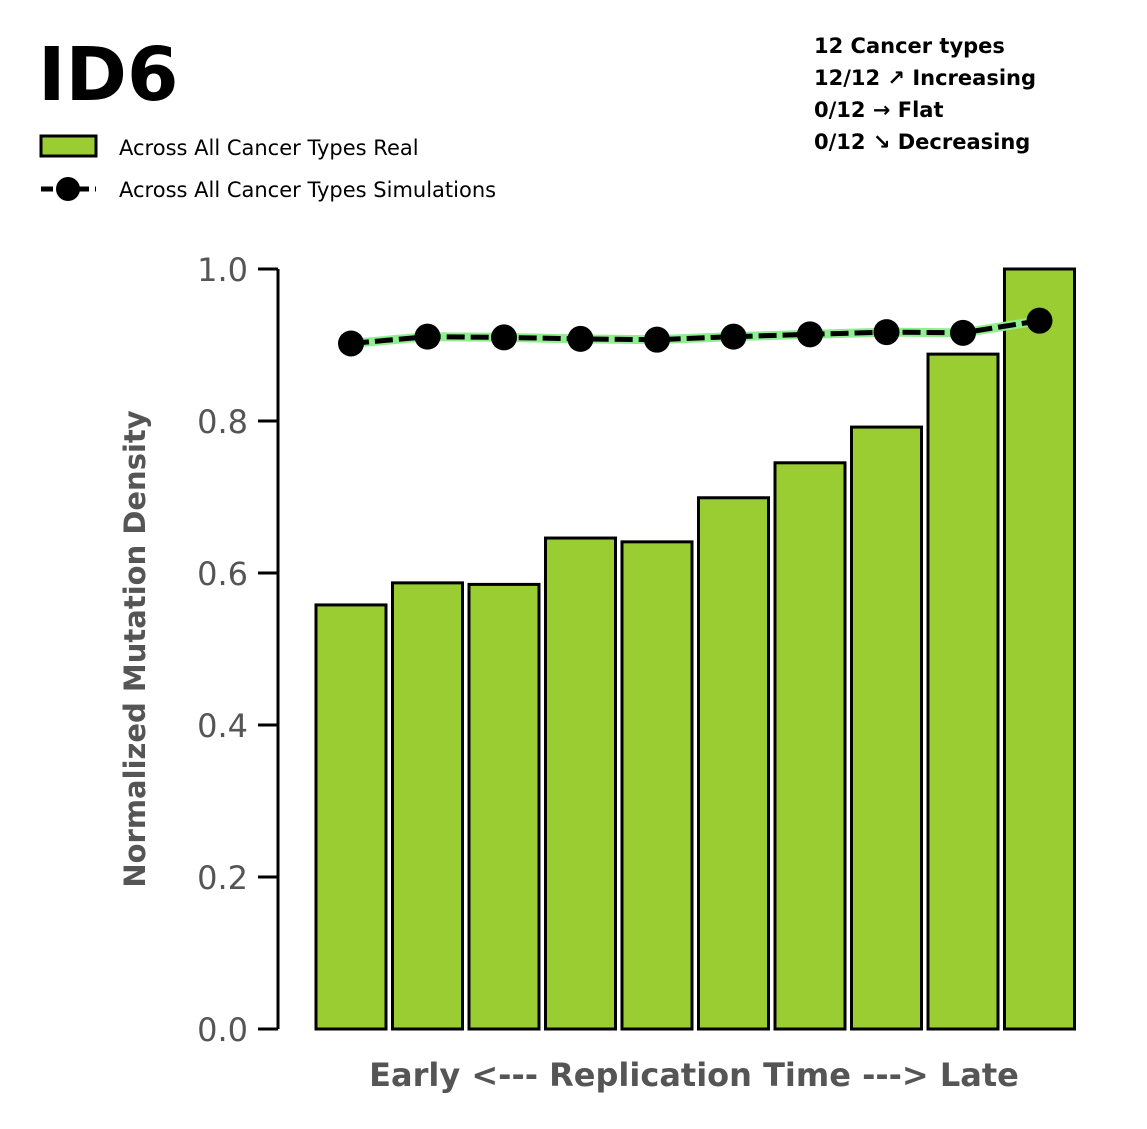  I want to click on y-tick-label: 0.2, so click(222, 878).